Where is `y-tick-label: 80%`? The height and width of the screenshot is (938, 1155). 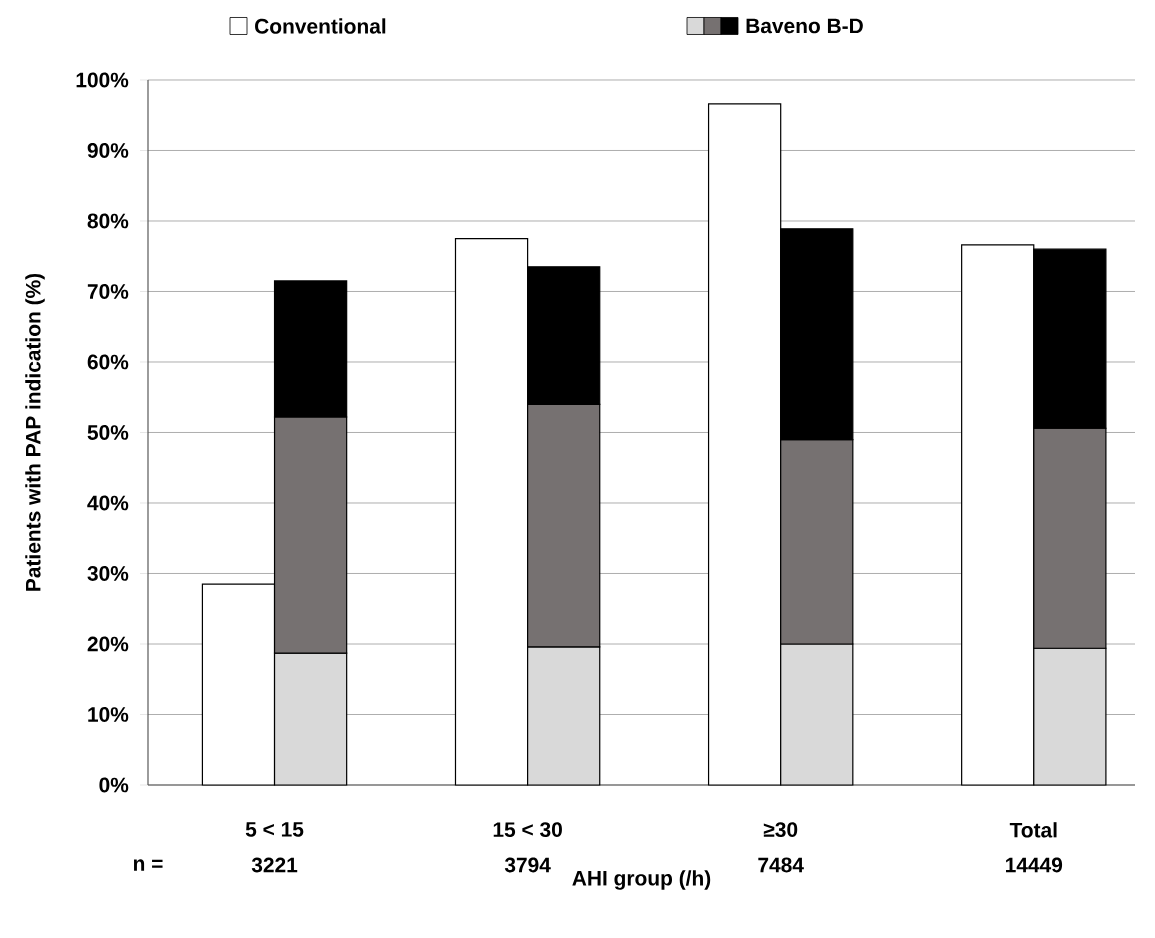 y-tick-label: 80% is located at coordinates (108, 221).